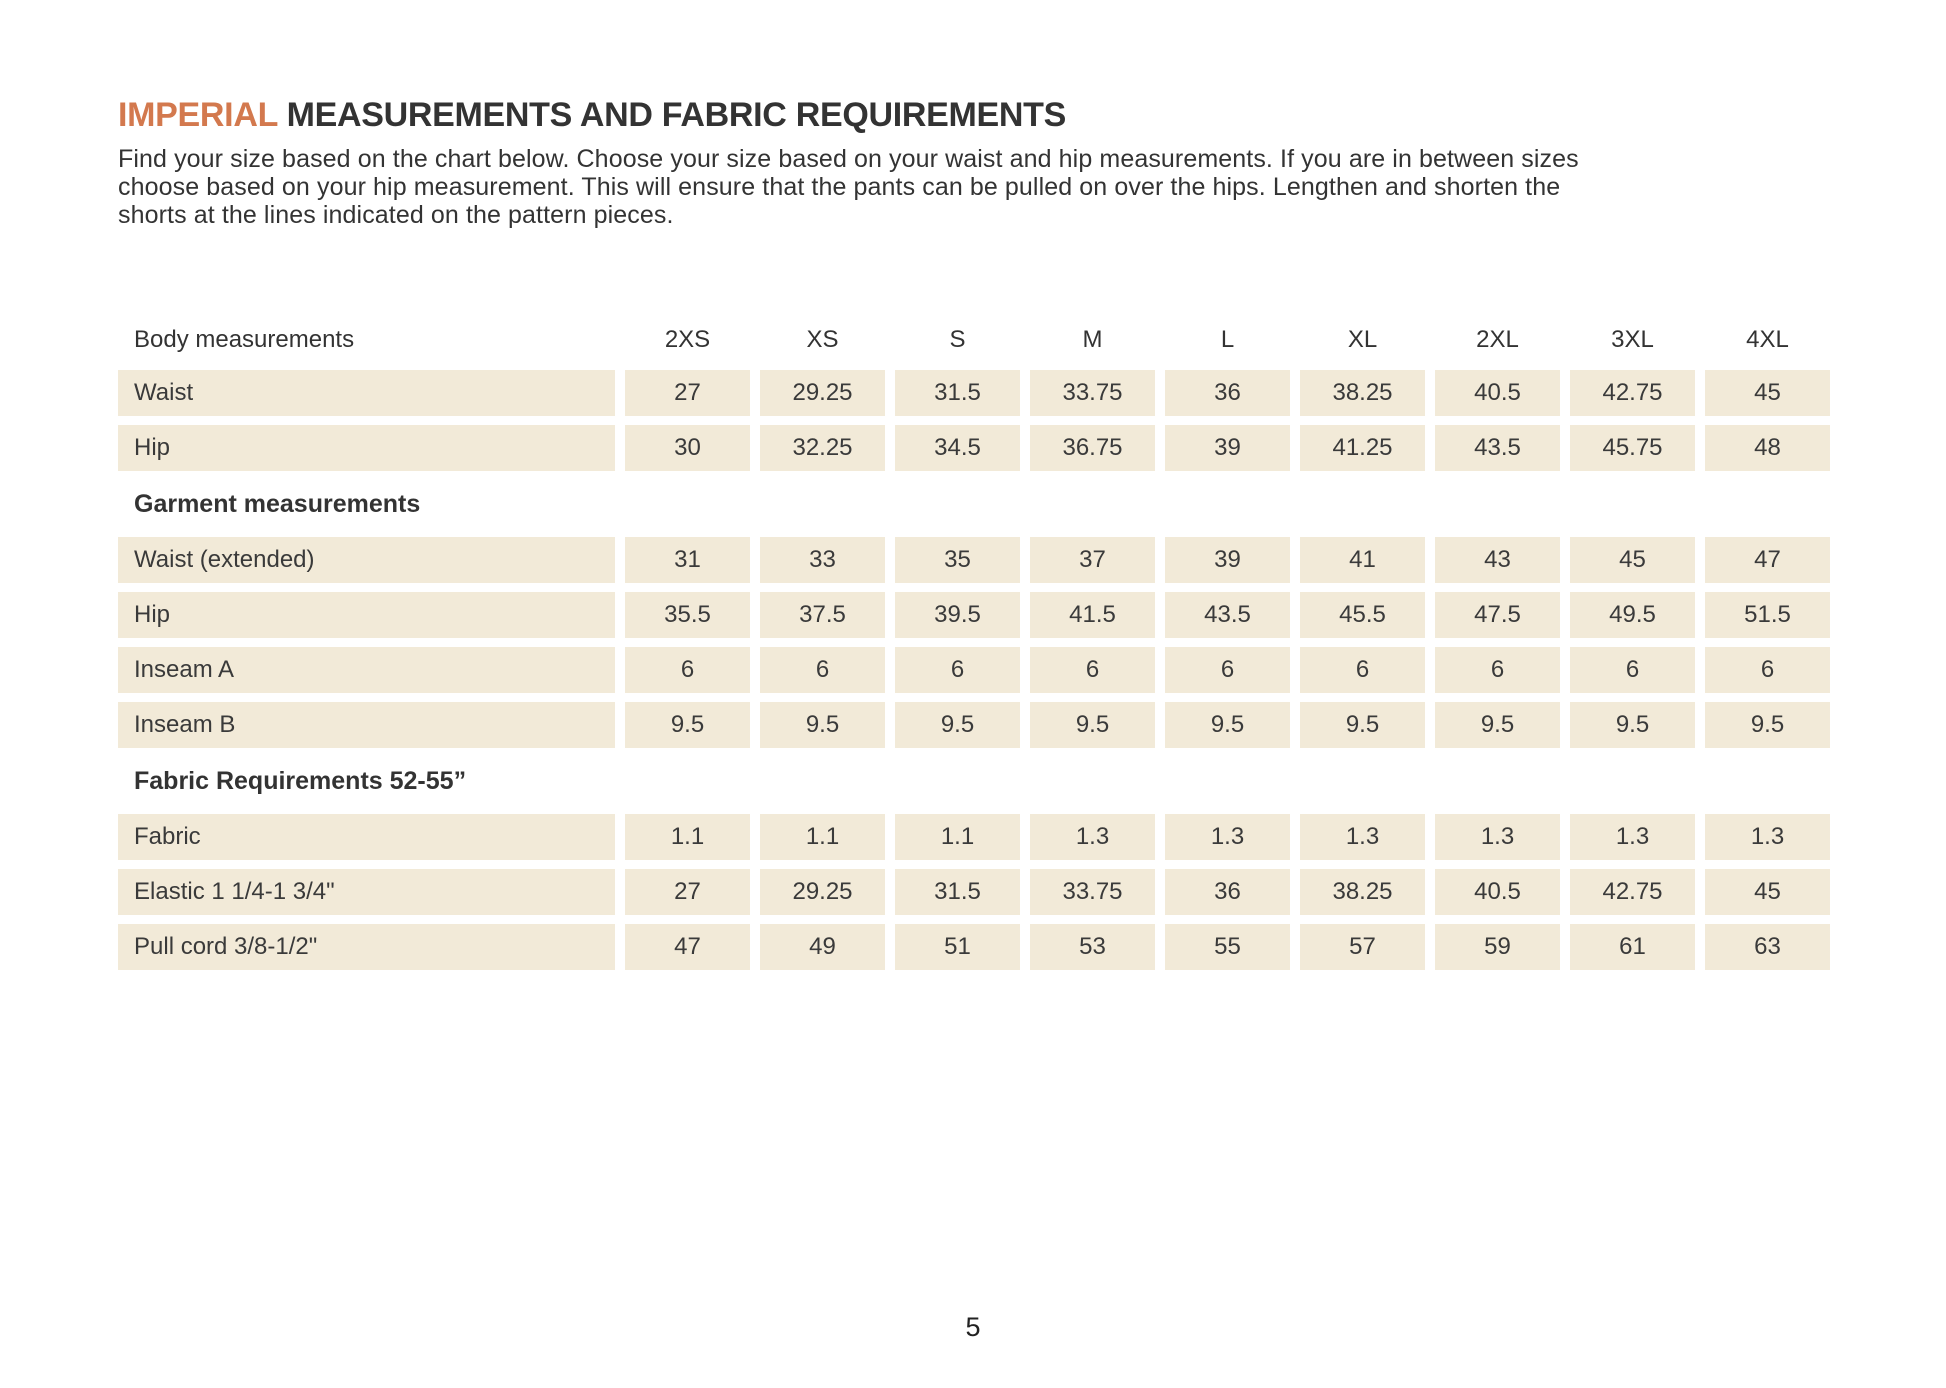 This screenshot has width=1946, height=1388. What do you see at coordinates (957, 560) in the screenshot?
I see `table-cell: 35` at bounding box center [957, 560].